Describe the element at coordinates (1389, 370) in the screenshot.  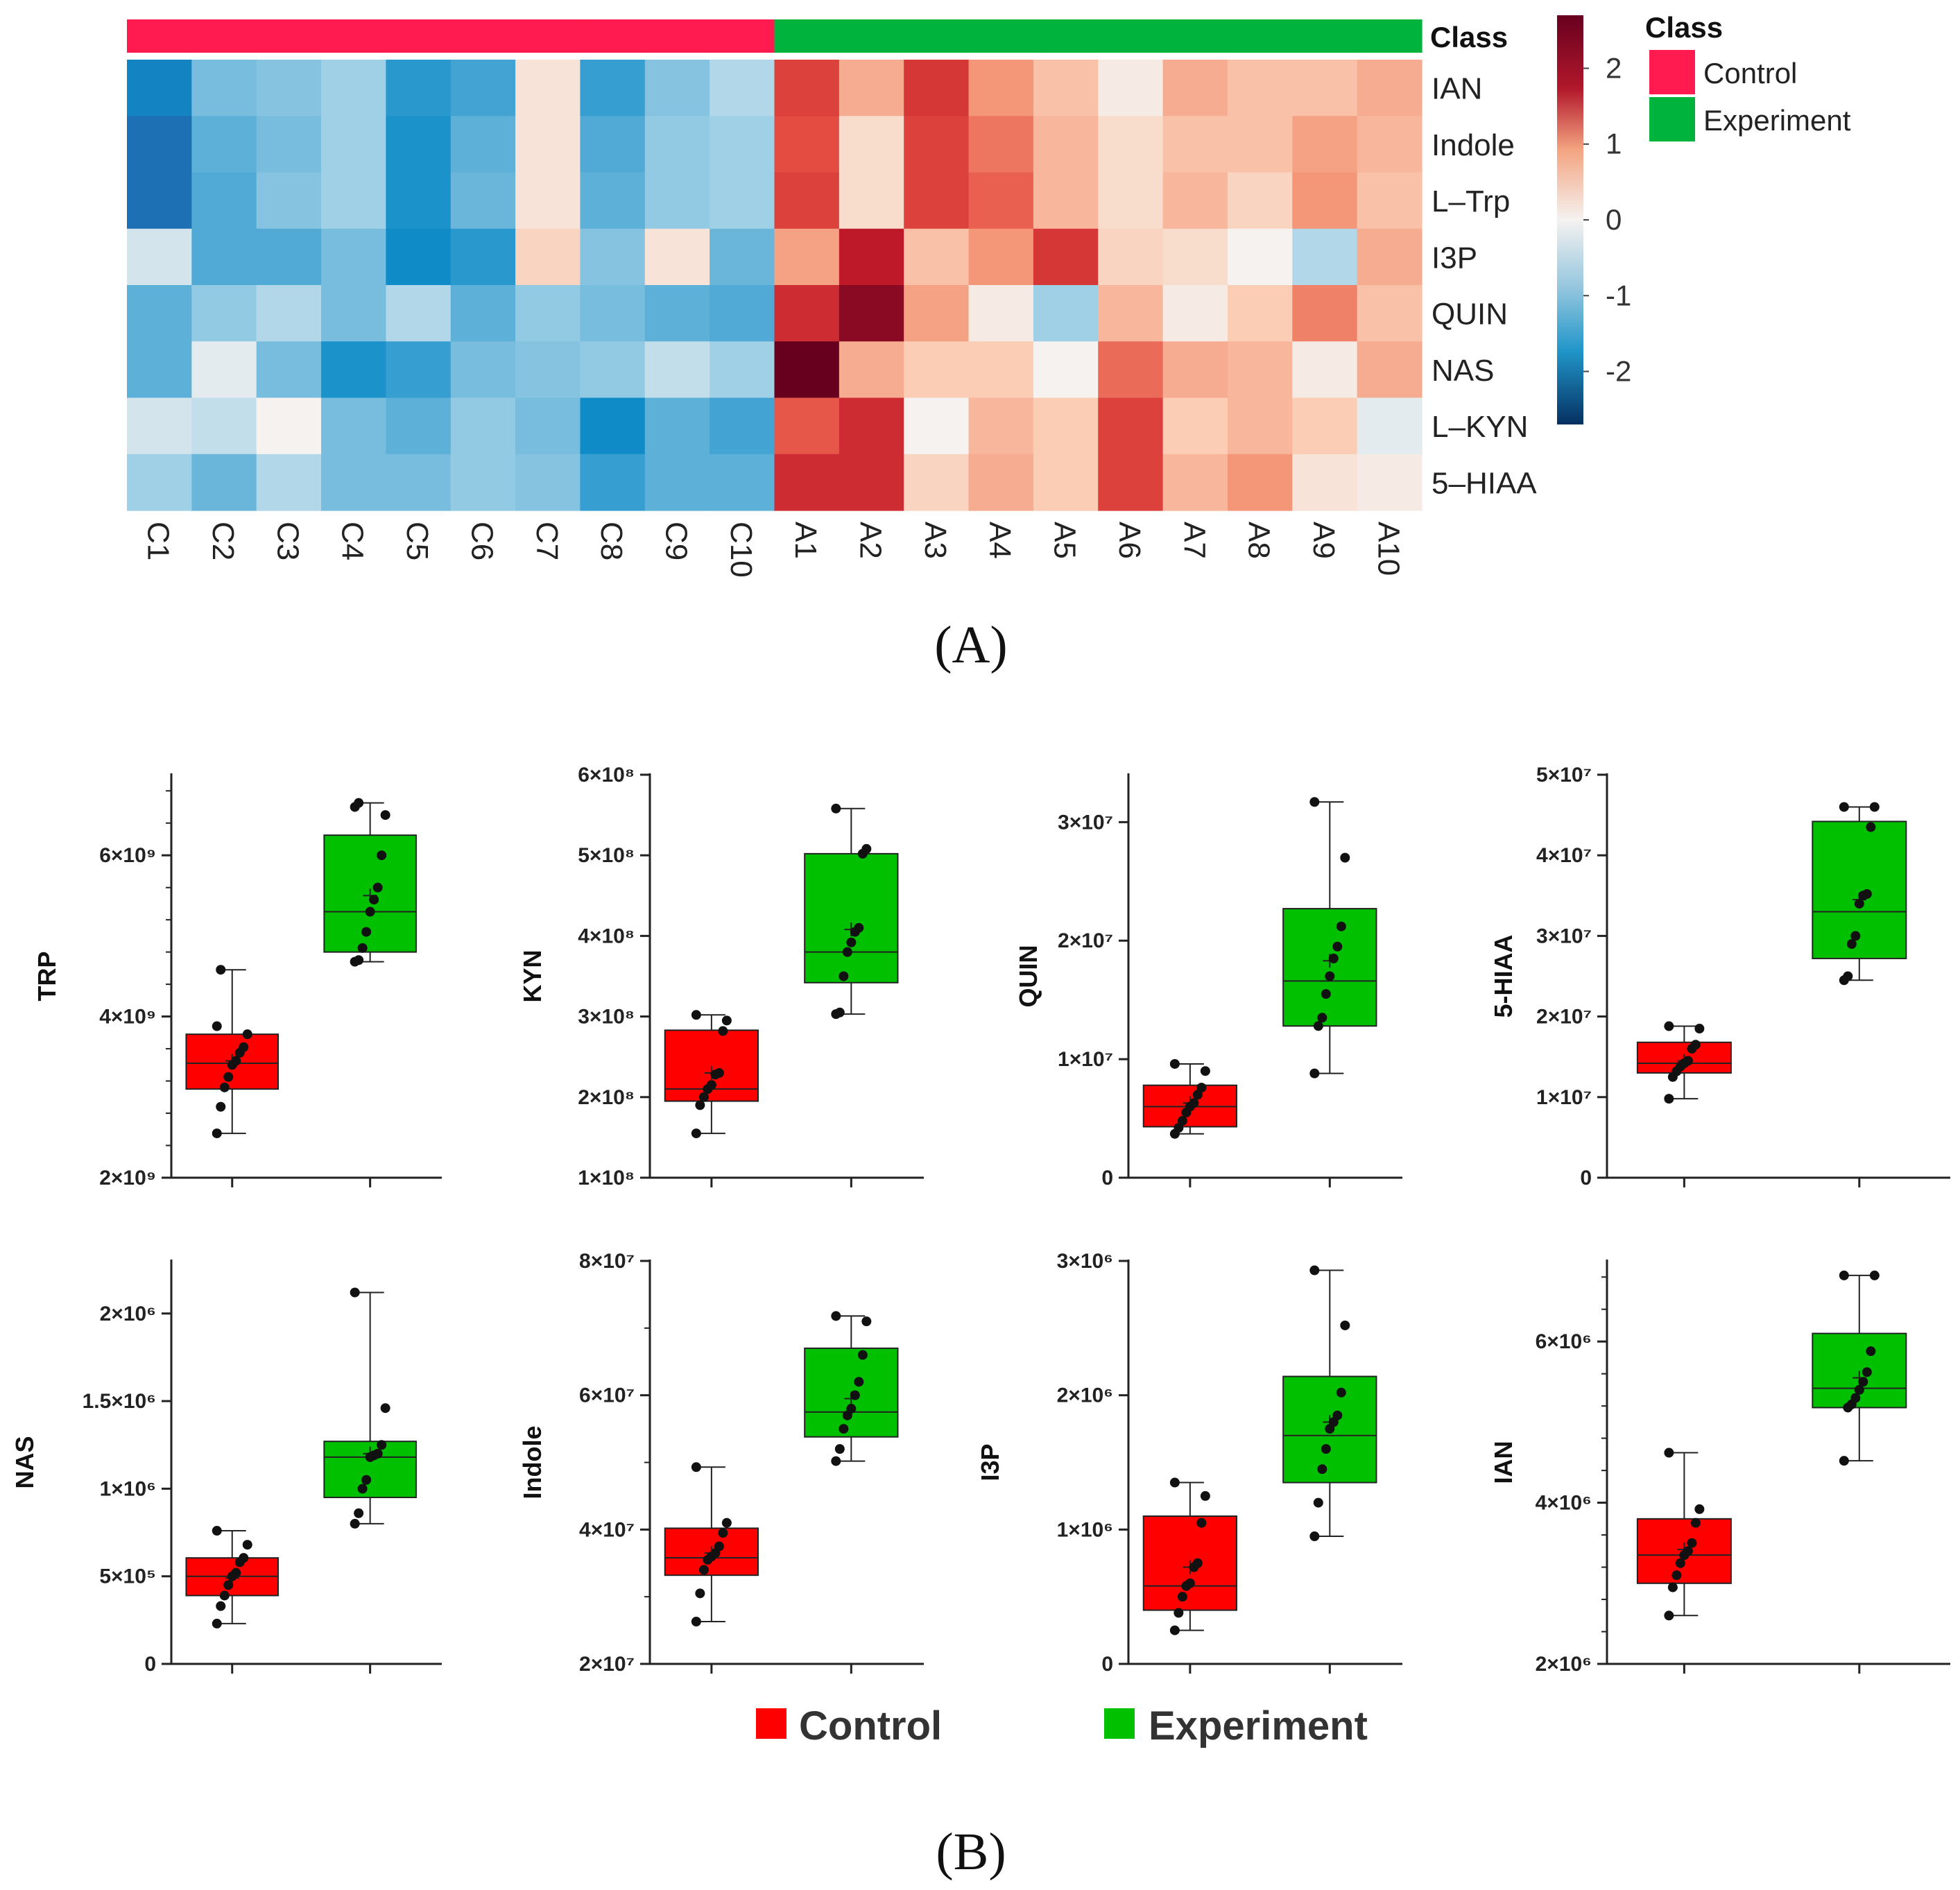
I see `heatmap-cell-NAS-A10` at that location.